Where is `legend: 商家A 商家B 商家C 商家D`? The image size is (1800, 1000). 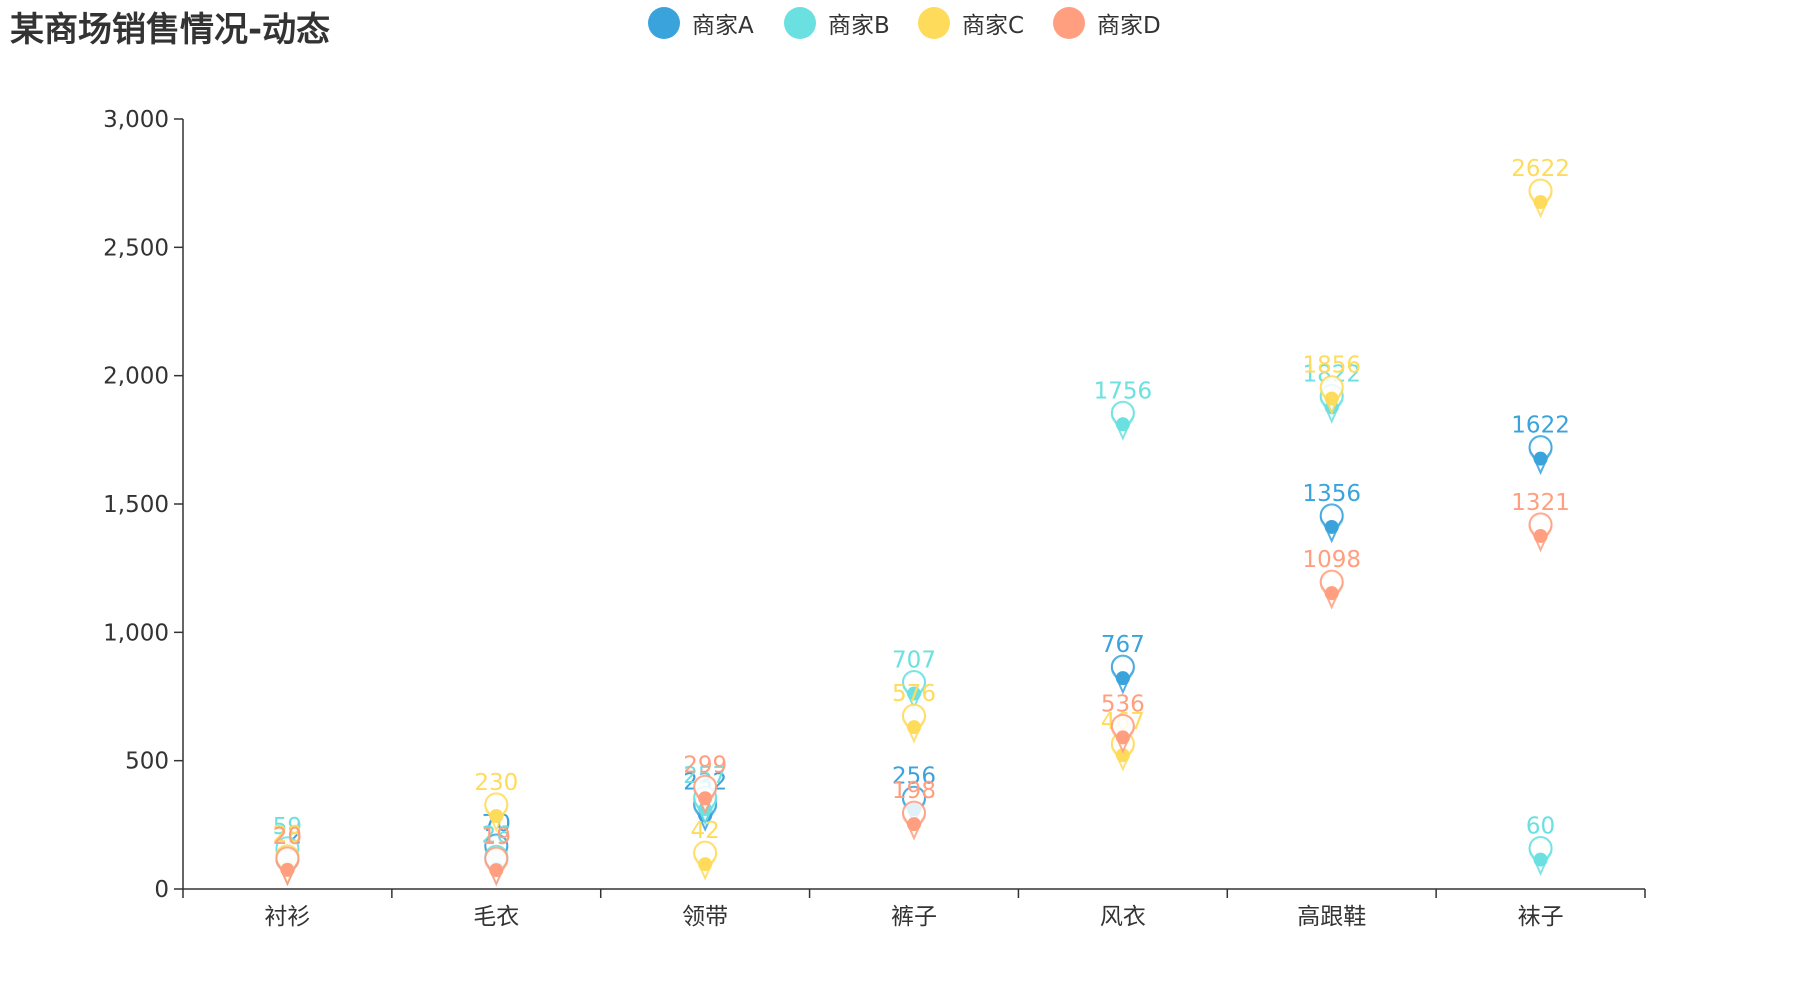
legend: 商家A 商家B 商家C 商家D is located at coordinates (900, 26).